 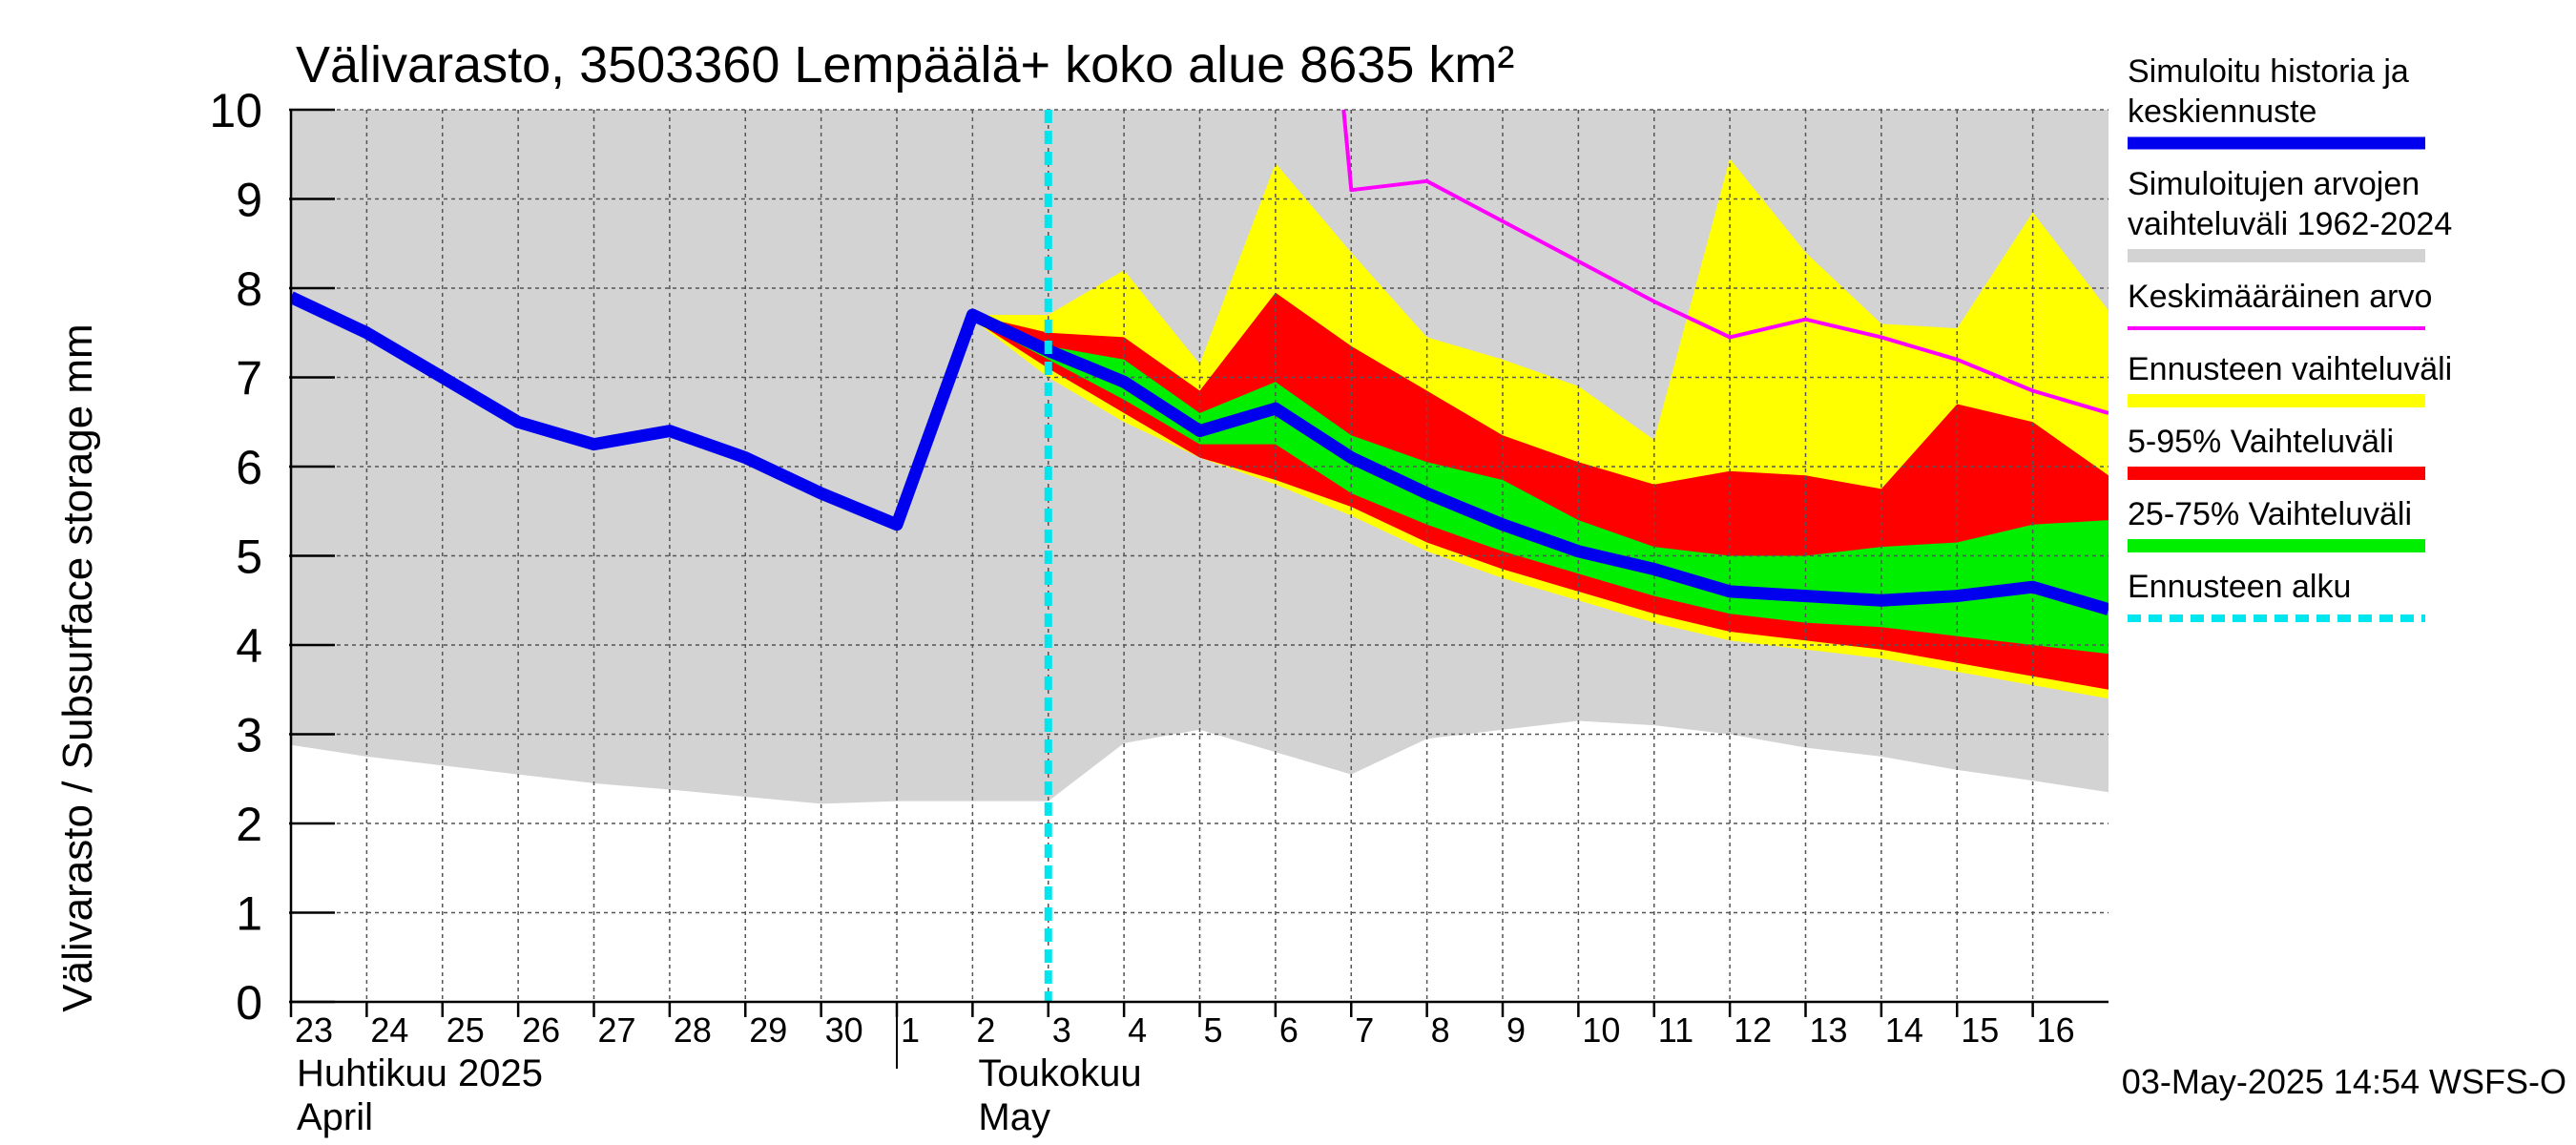 I want to click on x-tick-label-8: 8, so click(x=1440, y=1030).